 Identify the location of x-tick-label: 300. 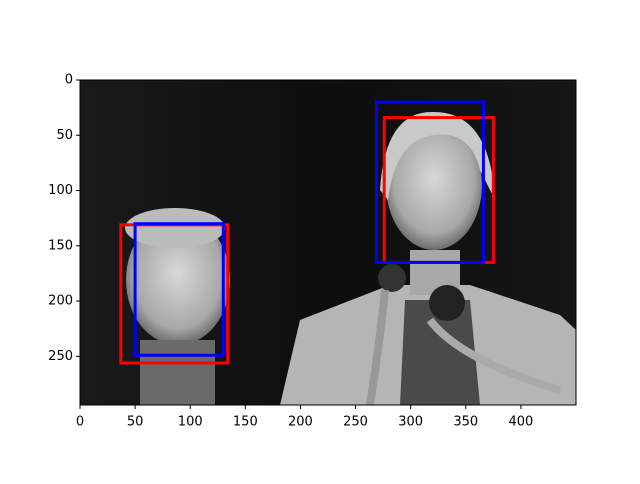
(410, 422).